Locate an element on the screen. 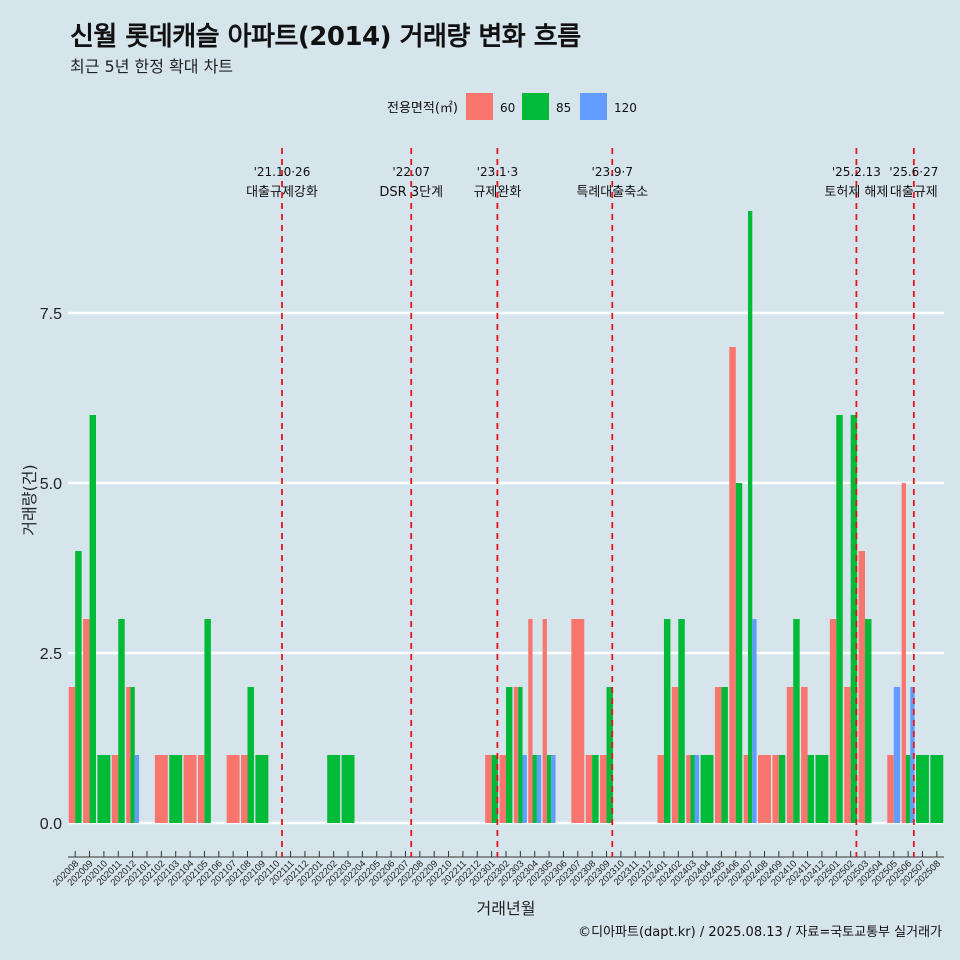 The image size is (960, 960). x-axis-title: 거래년월 is located at coordinates (506, 908).